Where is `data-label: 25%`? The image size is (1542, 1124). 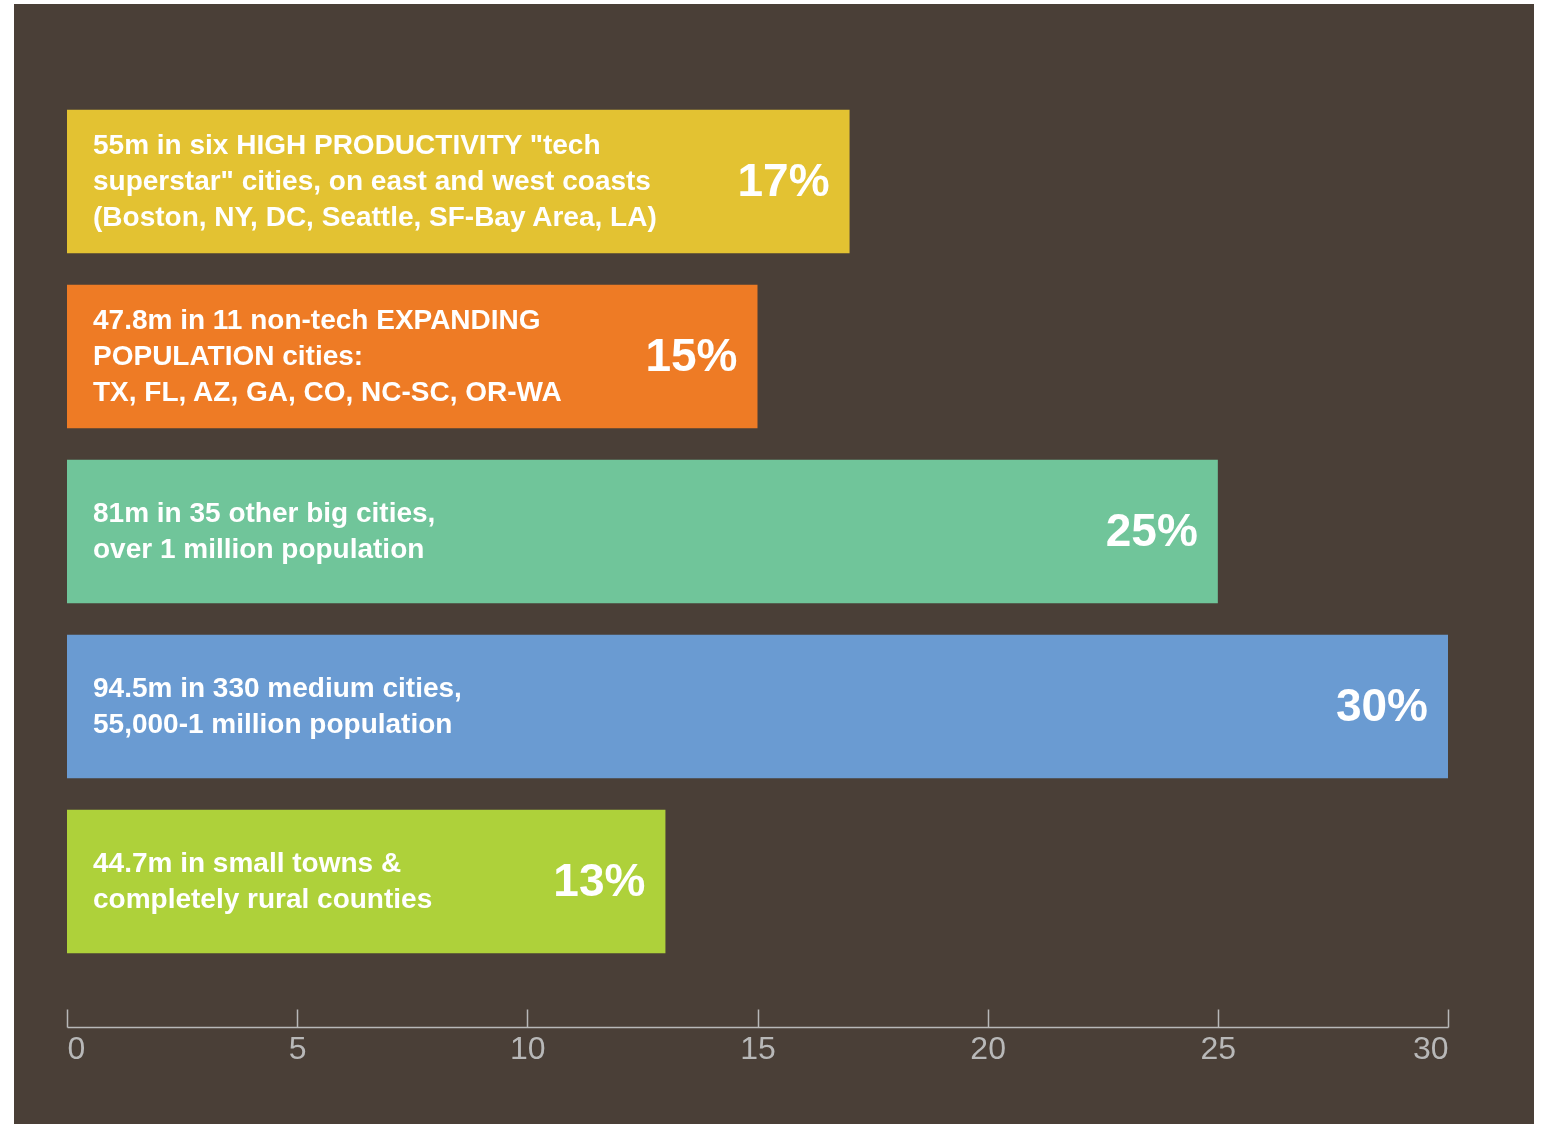
data-label: 25% is located at coordinates (1151, 529).